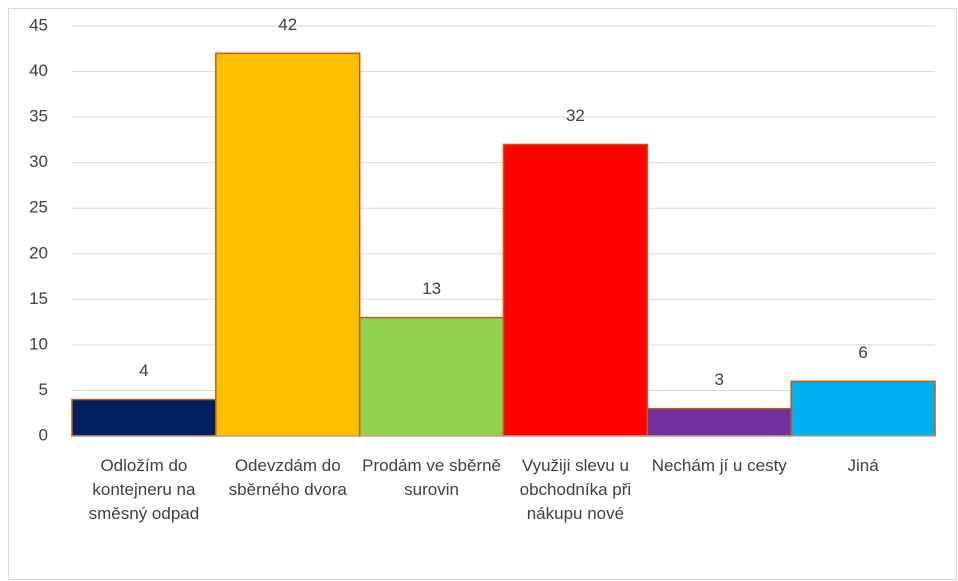  I want to click on data-label: 3, so click(719, 379).